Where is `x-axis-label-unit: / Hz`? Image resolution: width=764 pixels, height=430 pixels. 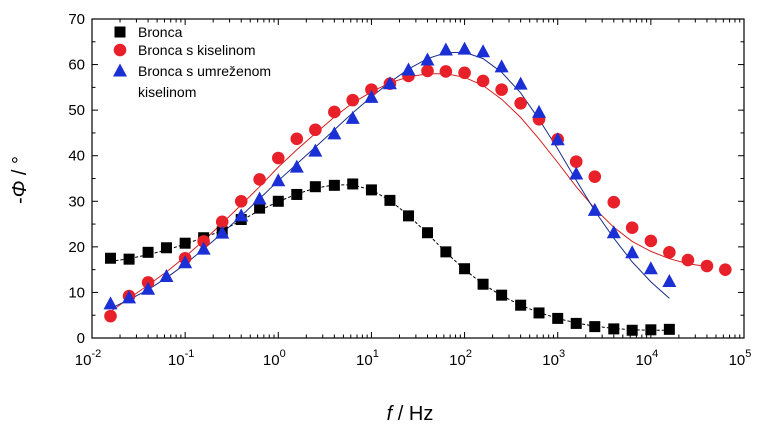
x-axis-label-unit: / Hz is located at coordinates (412, 414).